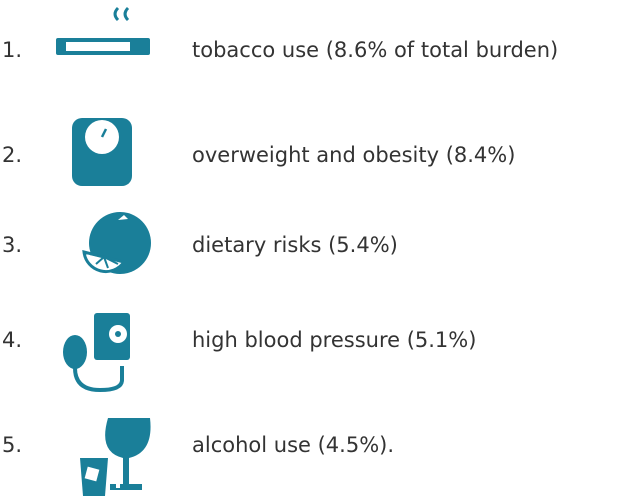 The width and height of the screenshot is (624, 498). I want to click on item-label: overweight and obesity (8.4%), so click(354, 155).